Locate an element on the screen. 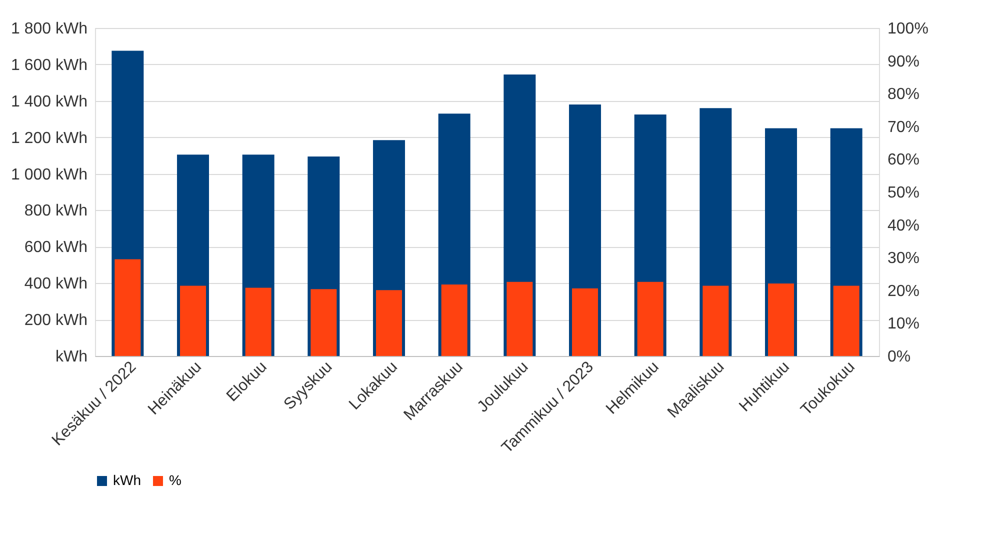  y-tick-label: 200 kWh is located at coordinates (56, 321).